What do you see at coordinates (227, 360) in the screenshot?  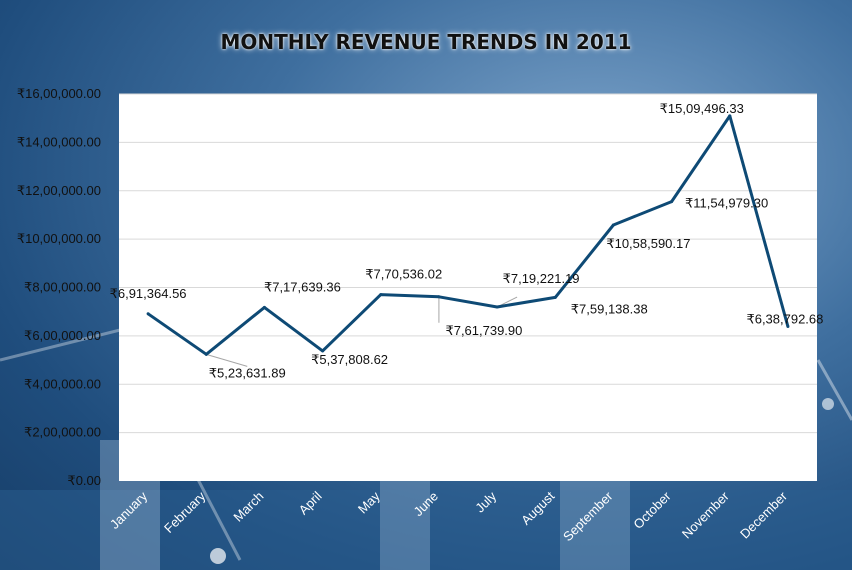 I see `data-label-leader` at bounding box center [227, 360].